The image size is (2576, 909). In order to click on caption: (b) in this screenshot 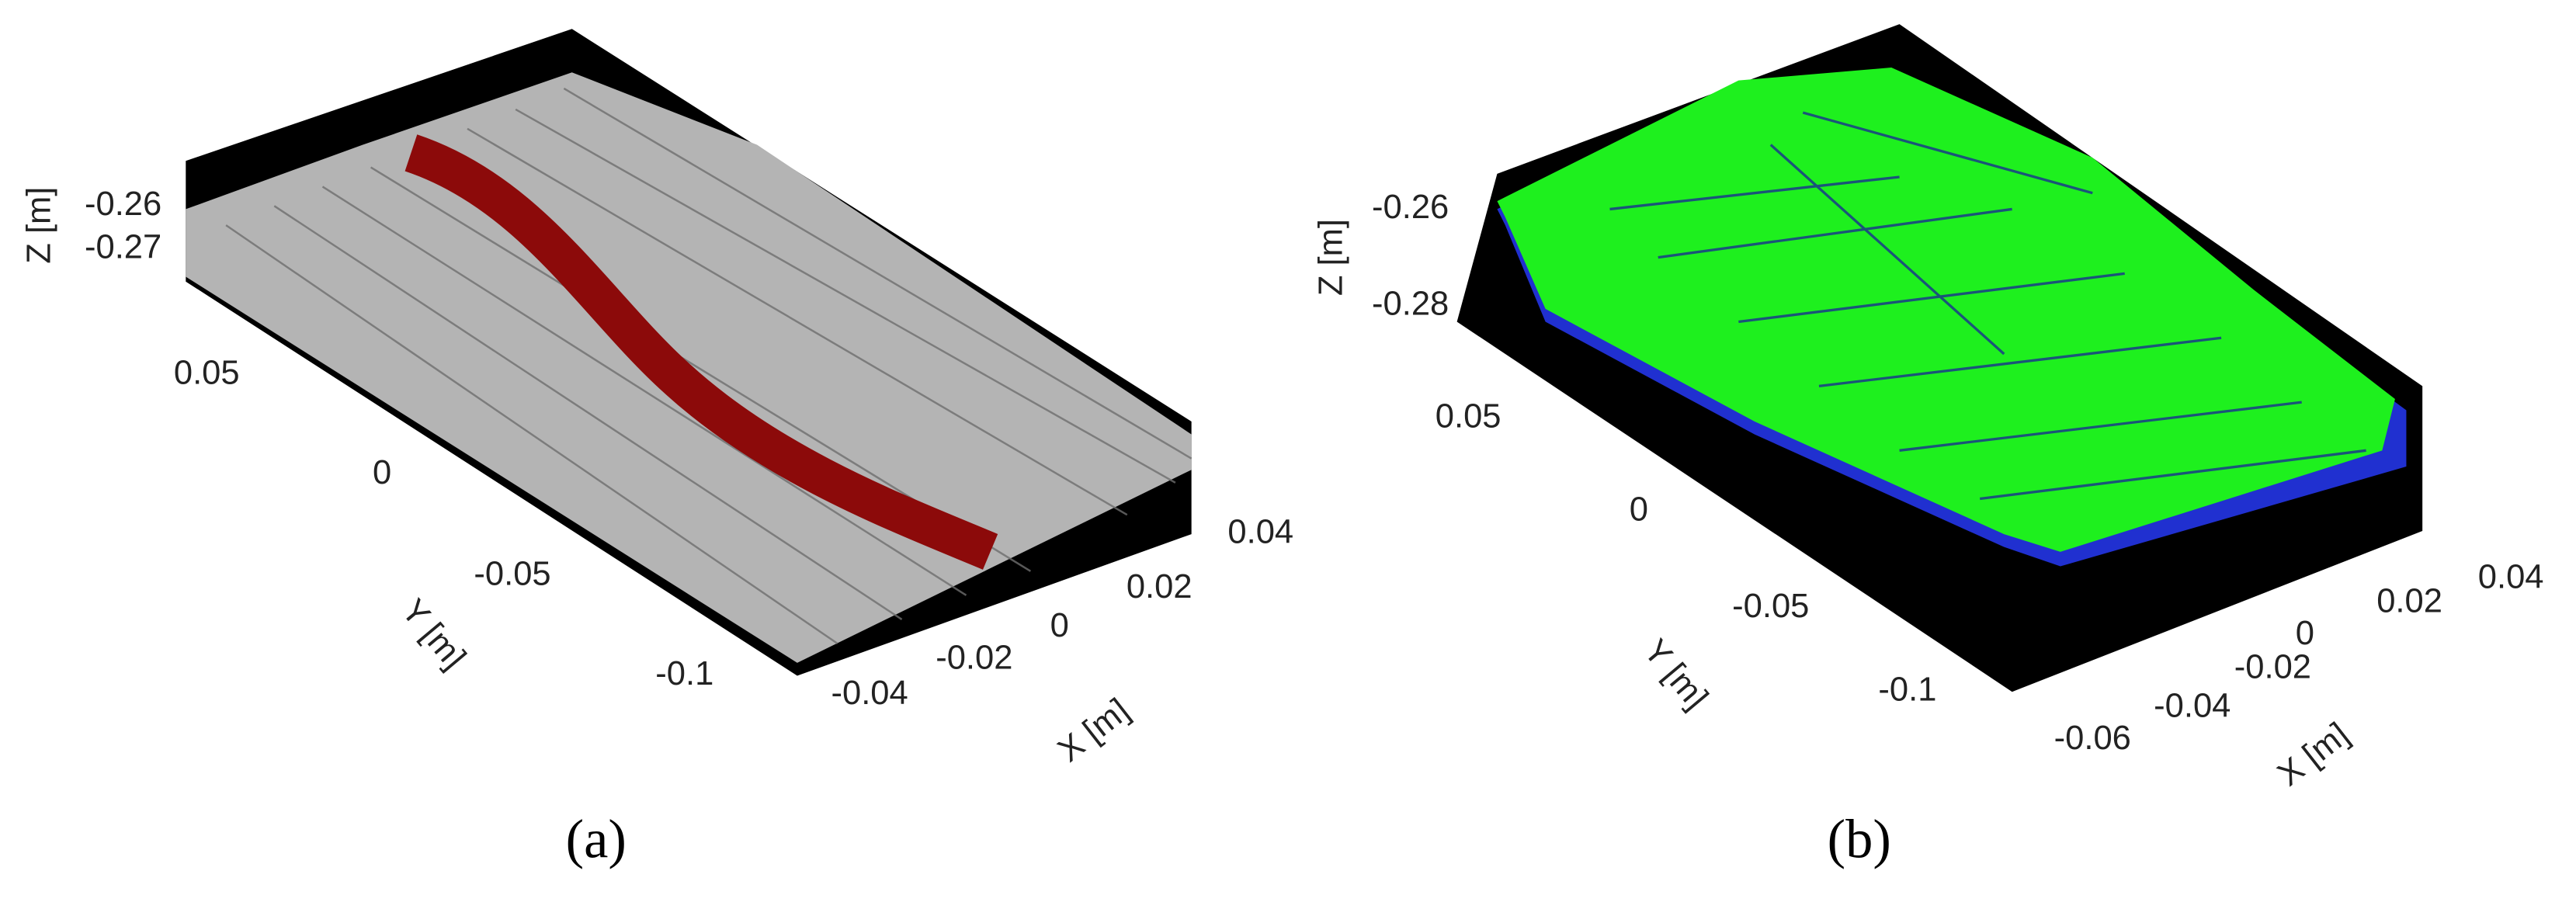, I will do `click(1859, 839)`.